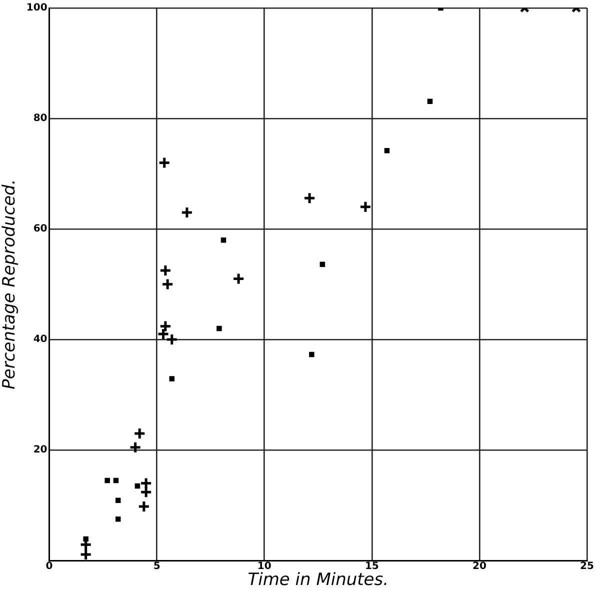 This screenshot has height=591, width=595. I want to click on y-tick-label: 100, so click(37, 8).